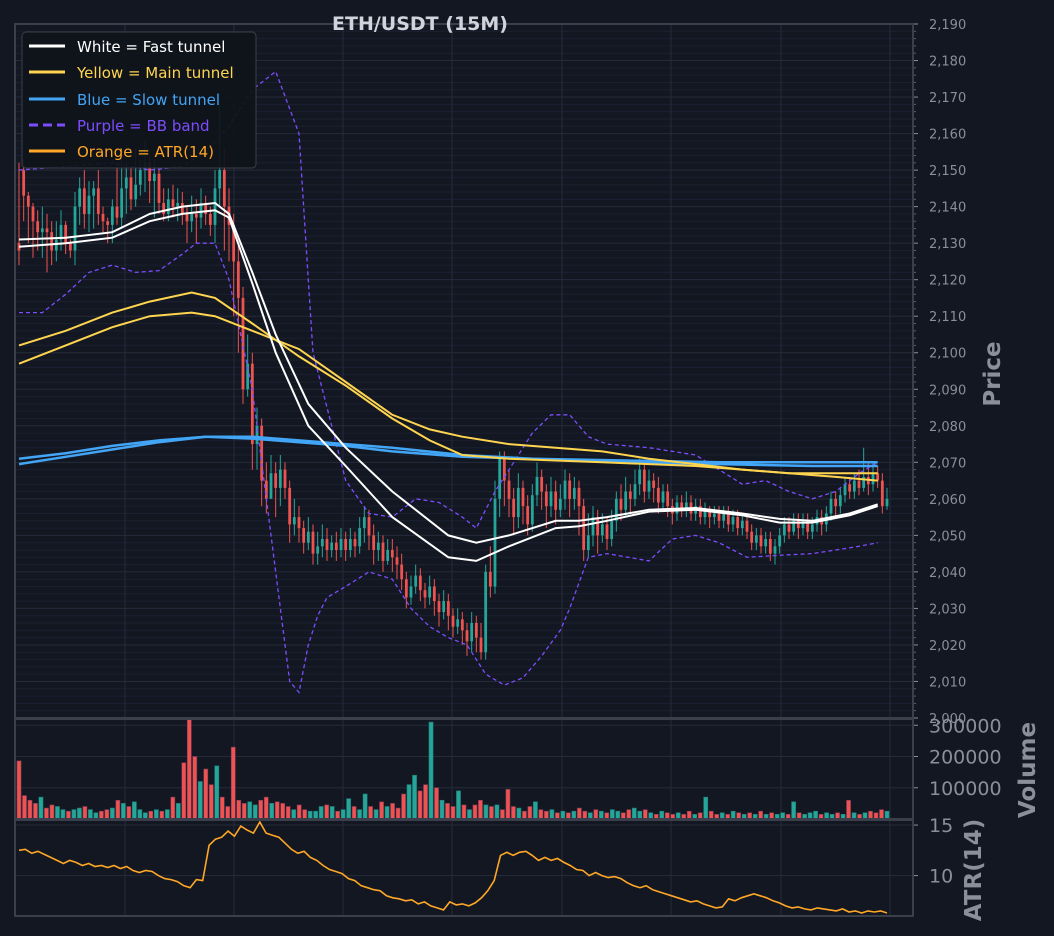 The image size is (1054, 936). I want to click on legend-entry-bb: Purple = BB band, so click(119, 126).